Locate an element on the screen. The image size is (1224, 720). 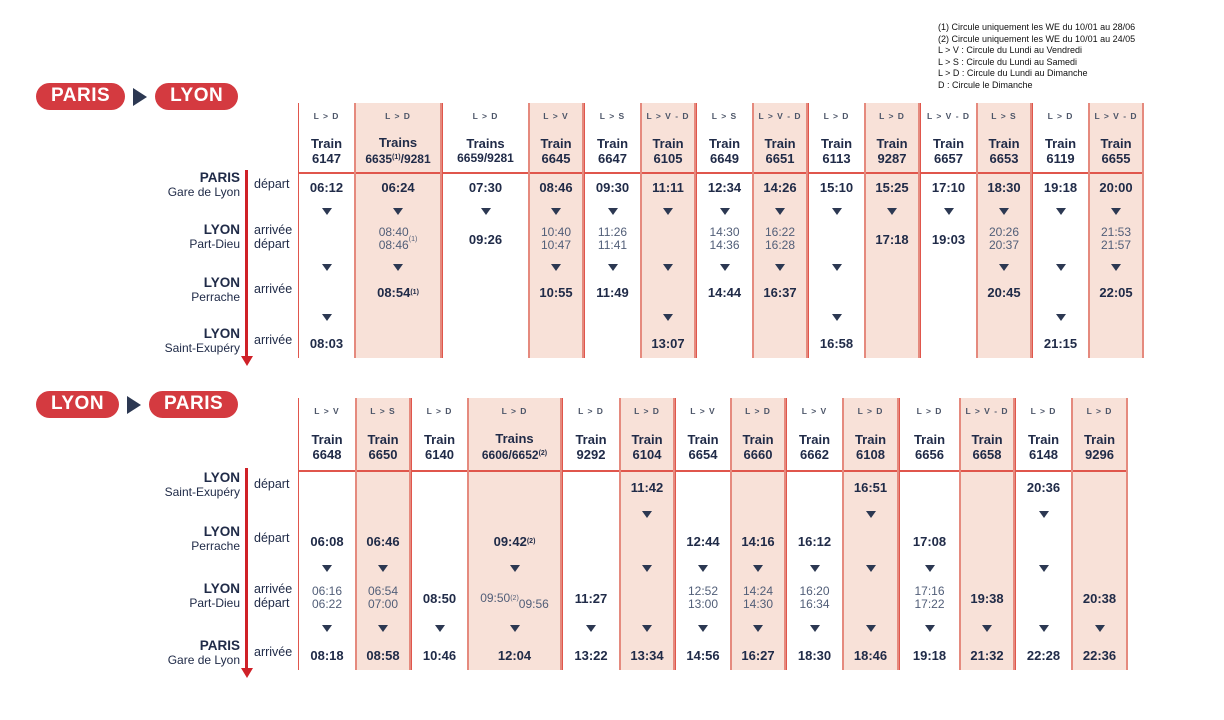
time-cell: 22:36 is located at coordinates (1099, 655).